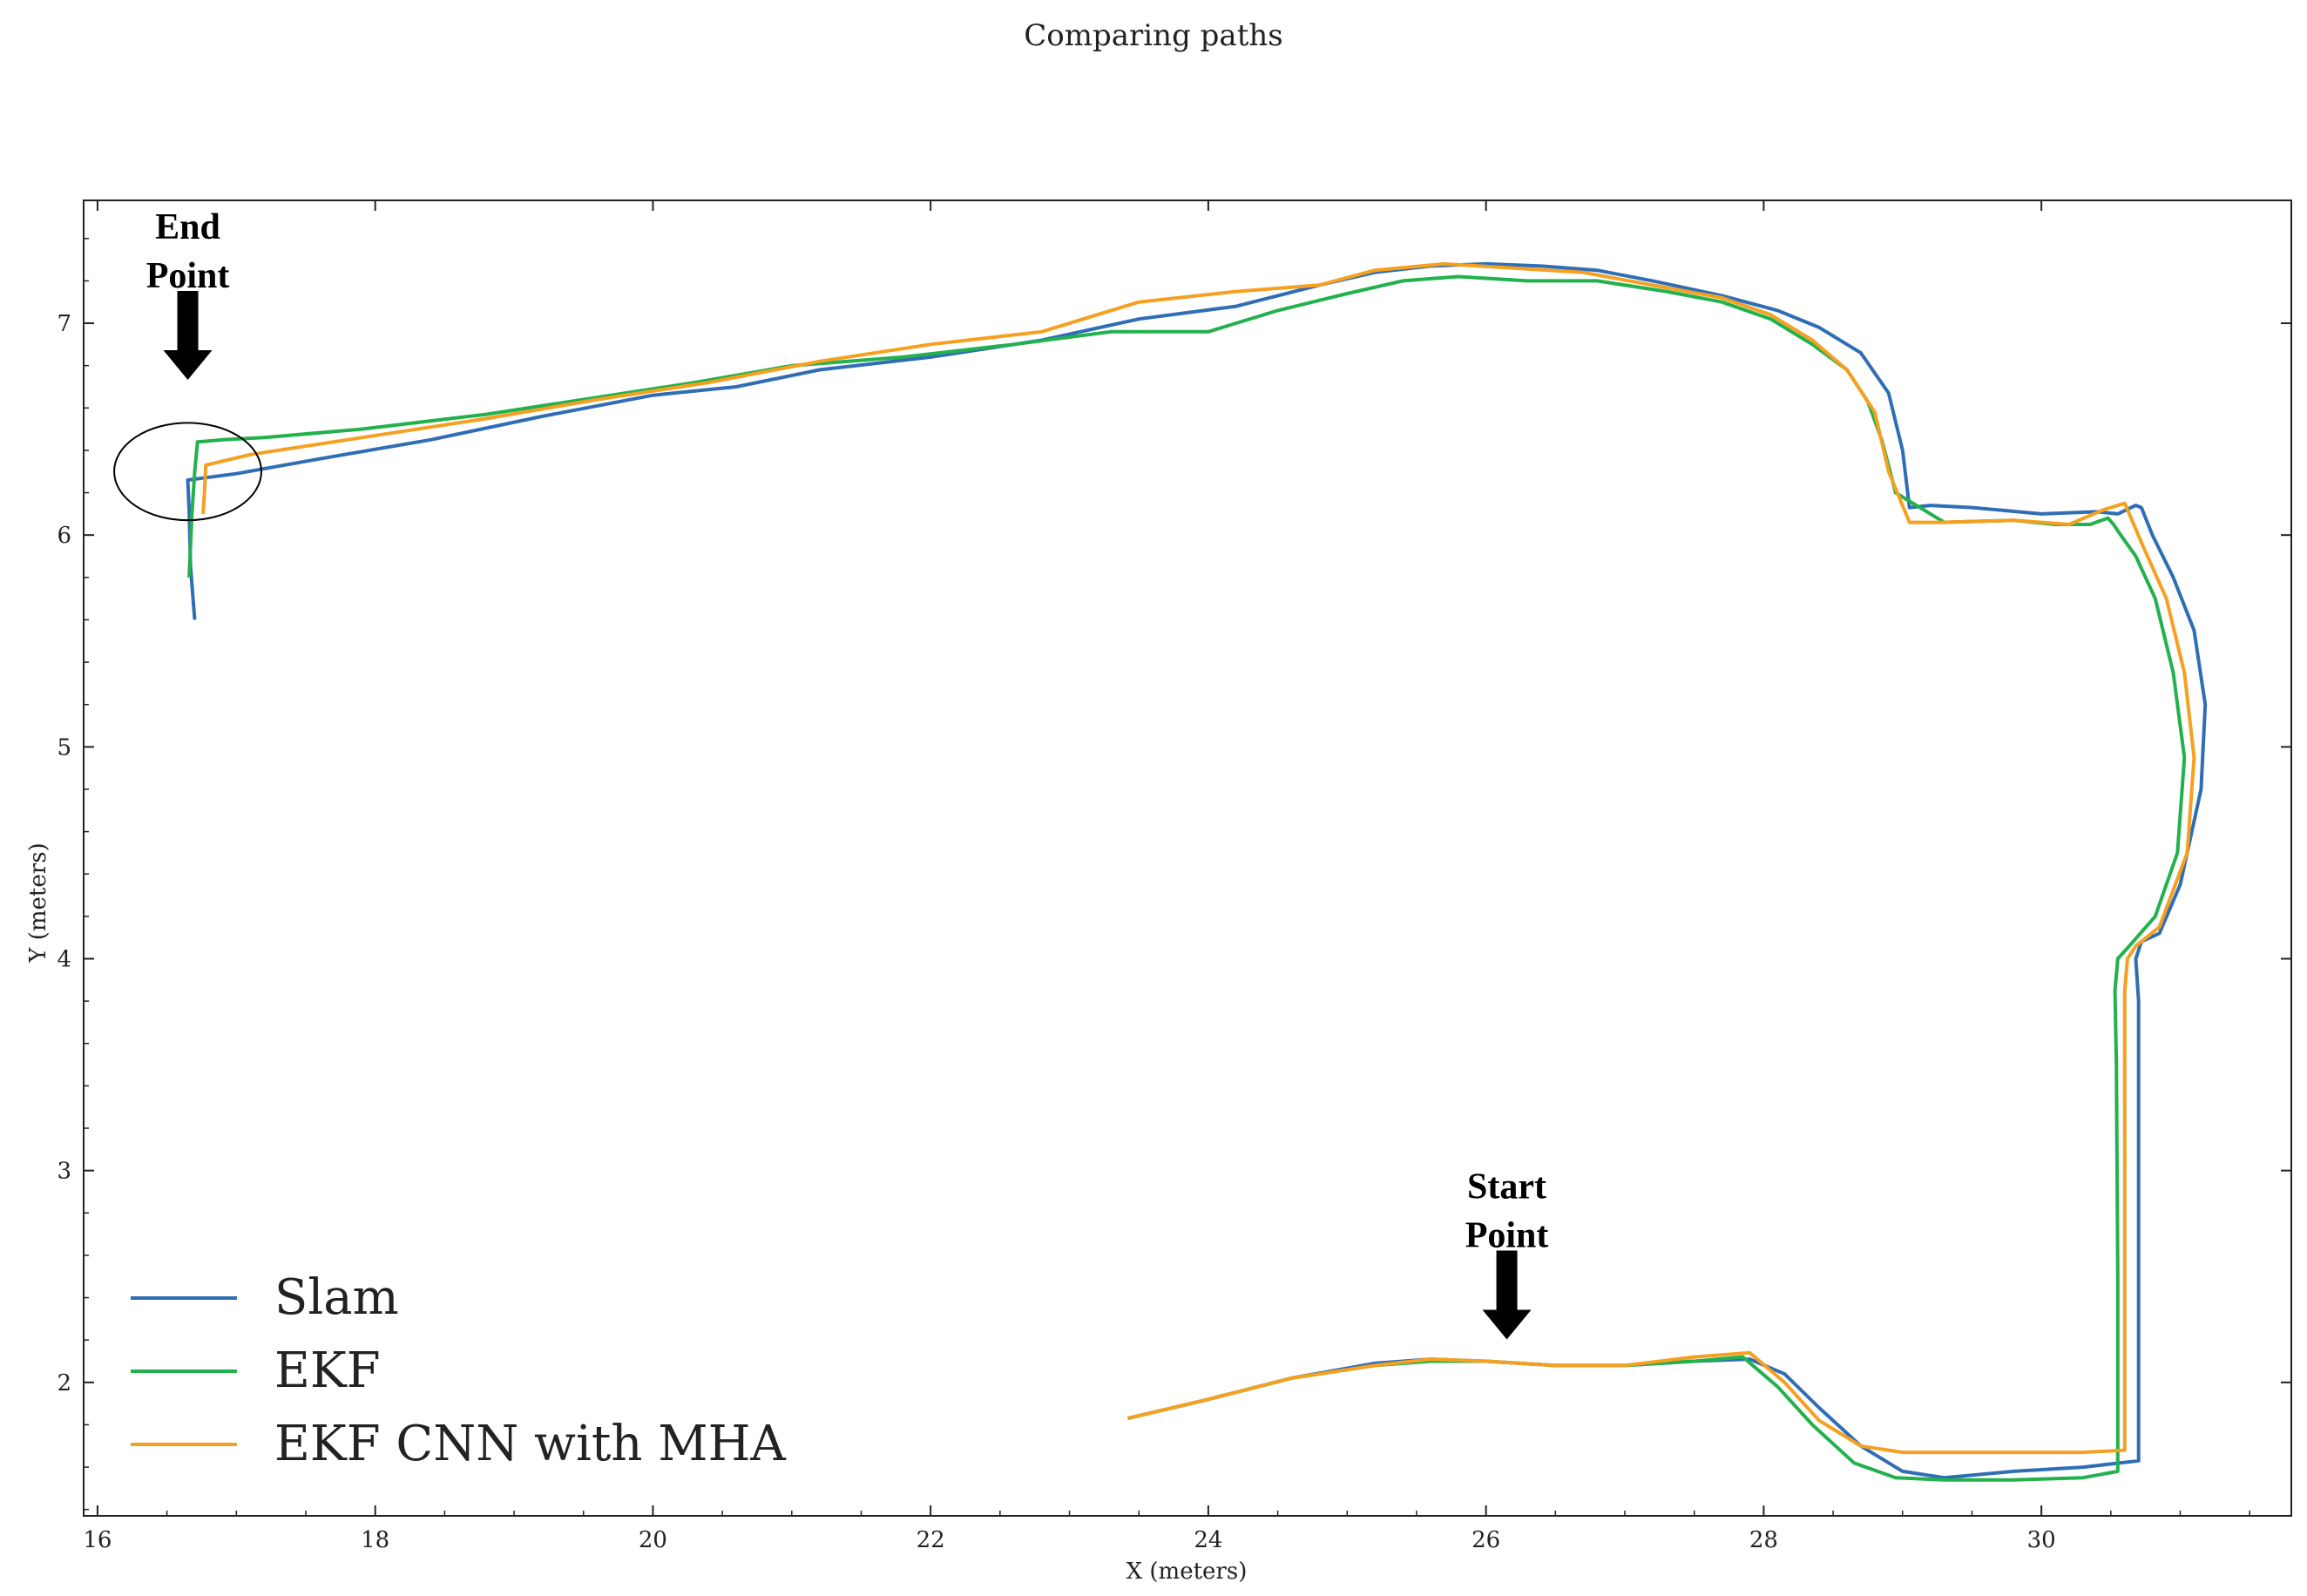 This screenshot has width=2307, height=1596. Describe the element at coordinates (188, 322) in the screenshot. I see `end-point-arrow-shaft` at that location.